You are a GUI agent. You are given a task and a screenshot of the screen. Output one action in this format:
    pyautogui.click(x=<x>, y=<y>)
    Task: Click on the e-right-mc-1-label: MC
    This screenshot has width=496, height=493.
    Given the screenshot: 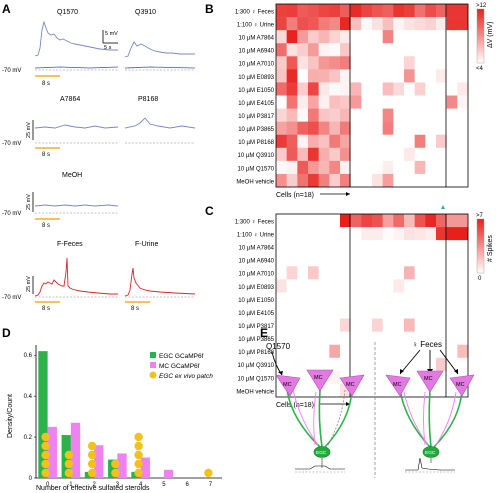 What is the action you would take?
    pyautogui.click(x=397, y=385)
    